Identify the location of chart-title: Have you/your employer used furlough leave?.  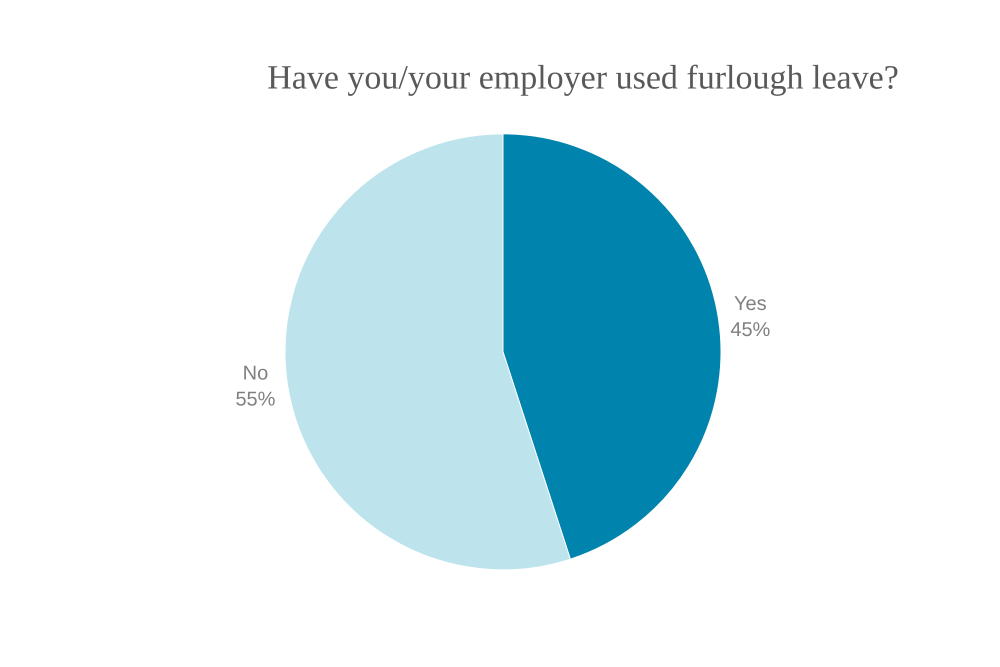
(583, 78).